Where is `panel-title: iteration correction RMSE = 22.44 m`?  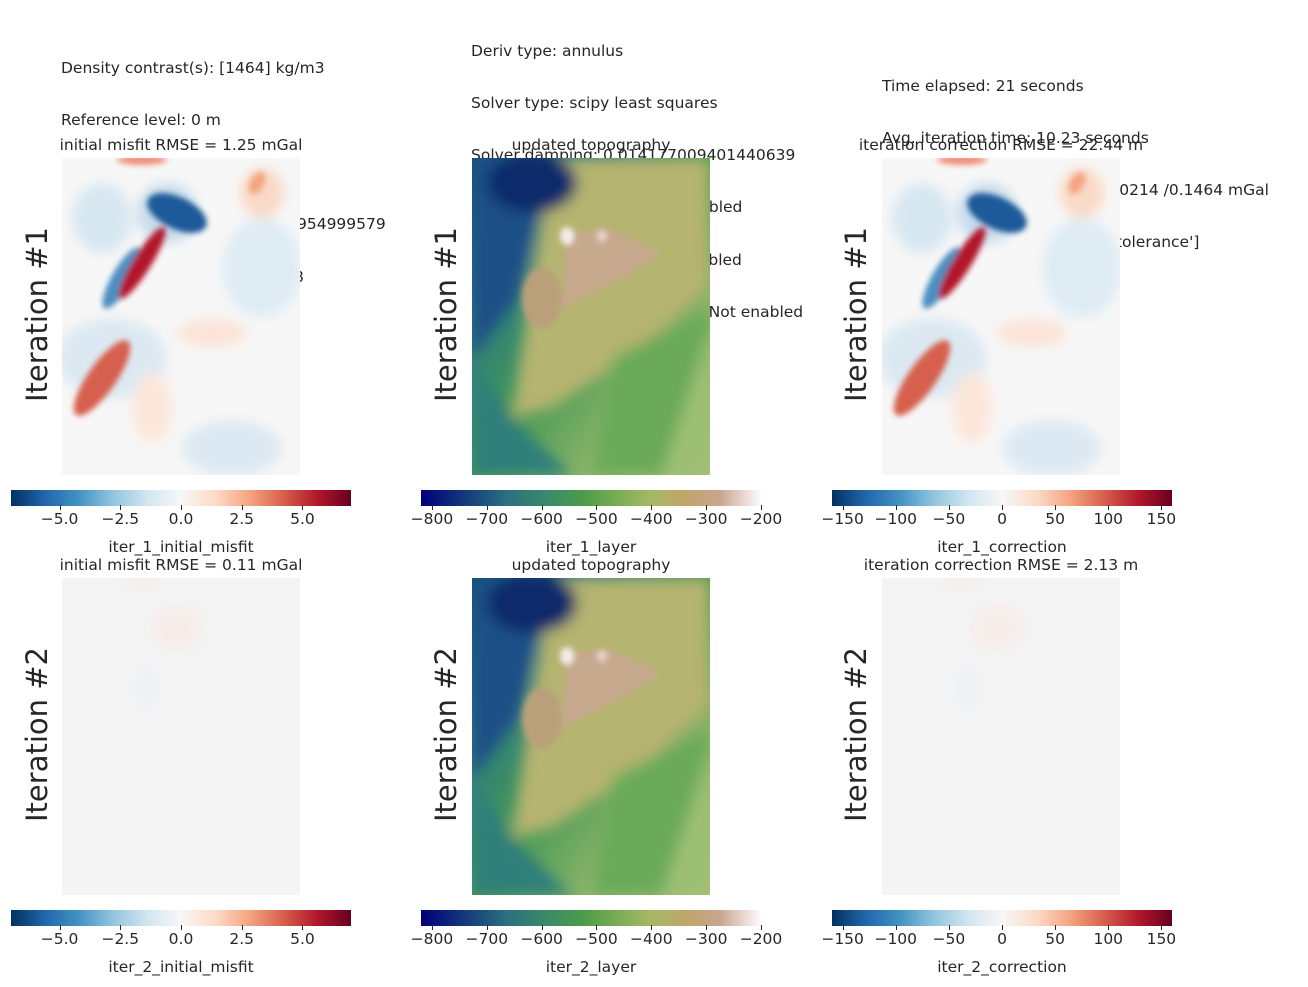 panel-title: iteration correction RMSE = 22.44 m is located at coordinates (1001, 145).